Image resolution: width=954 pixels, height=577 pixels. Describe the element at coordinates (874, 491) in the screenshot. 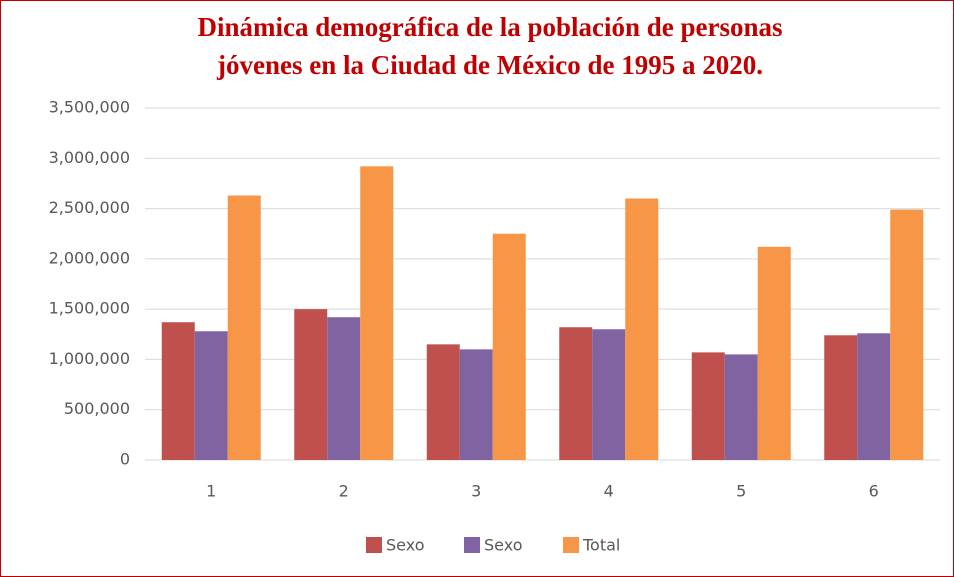

I see `x-tick-label: 6` at that location.